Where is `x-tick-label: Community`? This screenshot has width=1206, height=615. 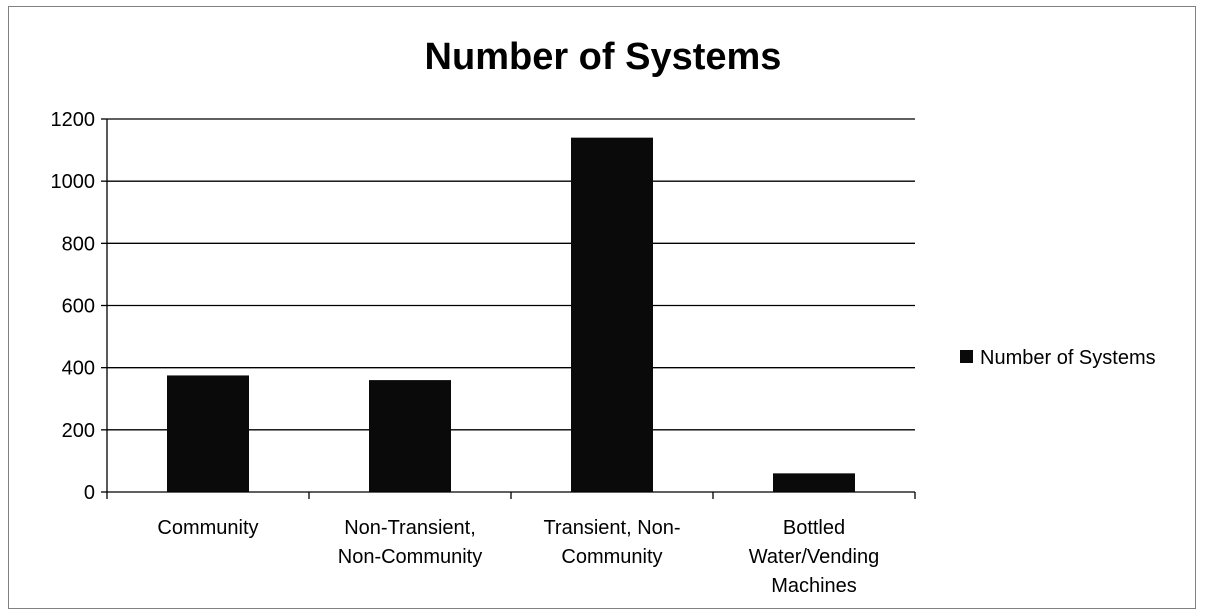 x-tick-label: Community is located at coordinates (207, 528).